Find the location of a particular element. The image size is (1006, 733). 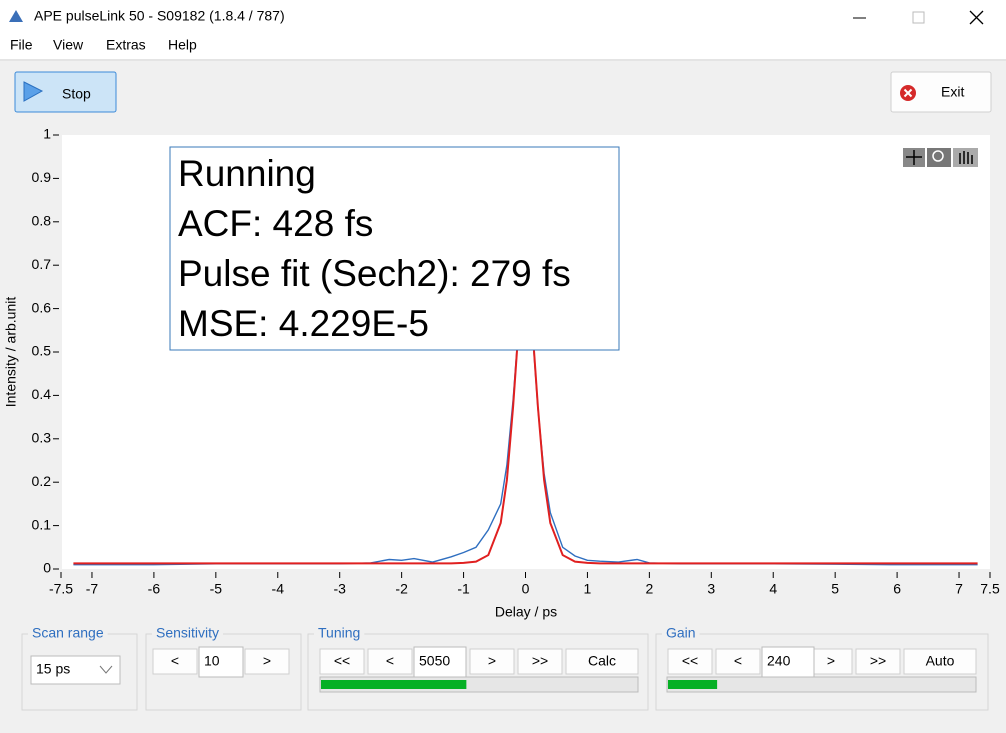

x-tick-label: -7 is located at coordinates (92, 589).